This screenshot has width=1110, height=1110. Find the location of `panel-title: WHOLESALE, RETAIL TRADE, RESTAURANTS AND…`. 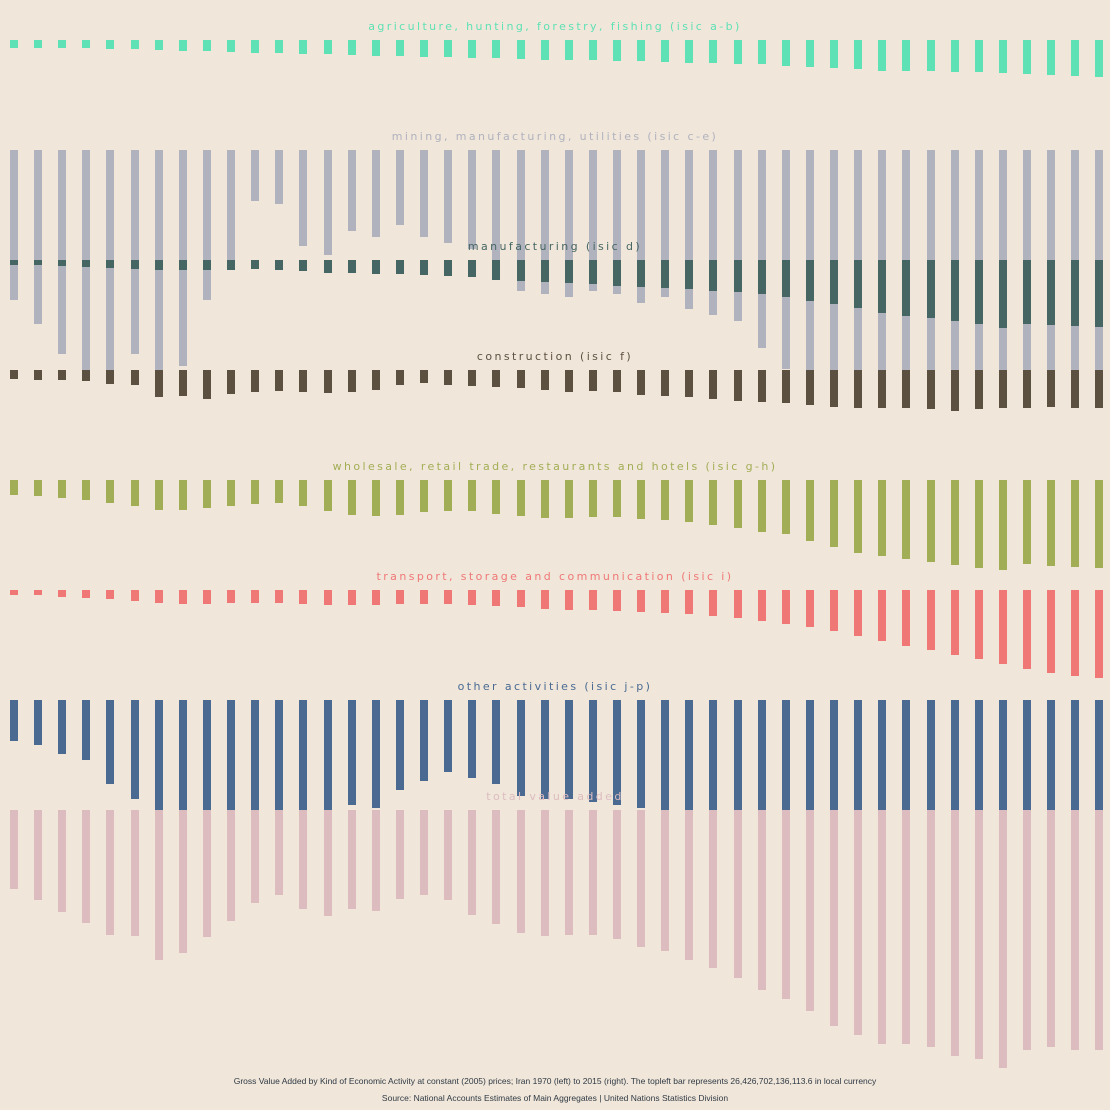

panel-title: WHOLESALE, RETAIL TRADE, RESTAURANTS AND… is located at coordinates (555, 466).